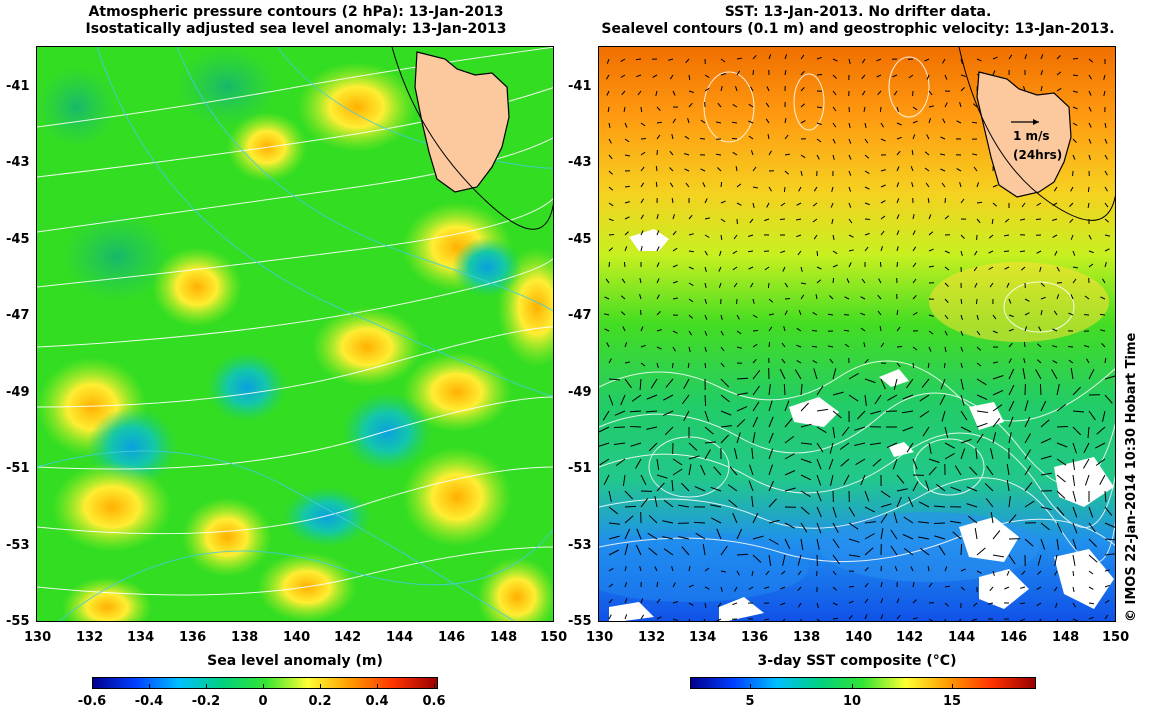 The image size is (1150, 710). What do you see at coordinates (452, 637) in the screenshot?
I see `left-x-tick: 146` at bounding box center [452, 637].